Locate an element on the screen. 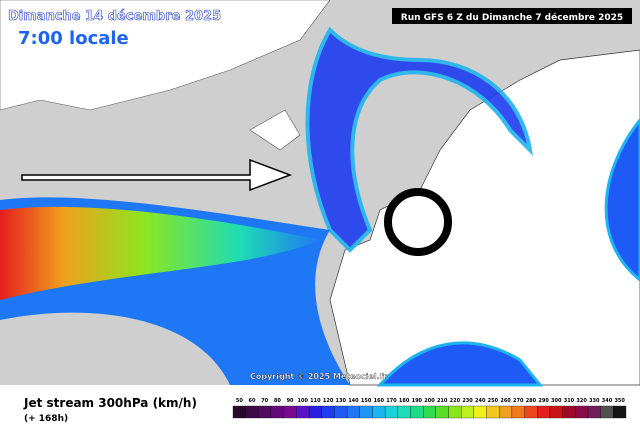 This screenshot has height=427, width=640. scale-label: 250 is located at coordinates (493, 401).